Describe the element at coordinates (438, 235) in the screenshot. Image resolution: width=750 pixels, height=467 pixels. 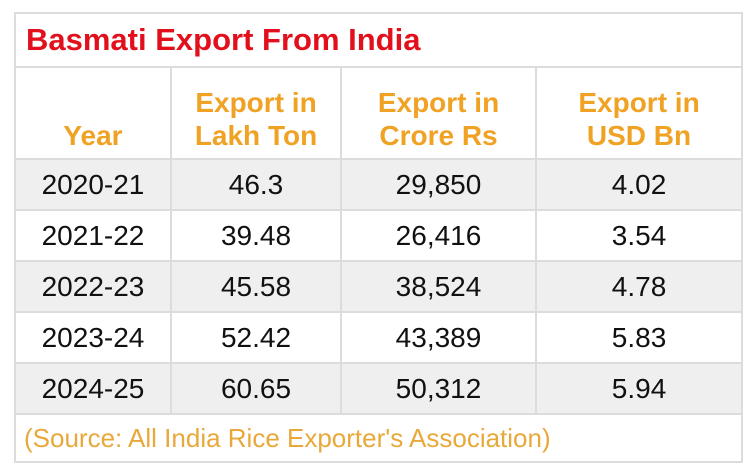
I see `cell-crore-rs: 26,416` at that location.